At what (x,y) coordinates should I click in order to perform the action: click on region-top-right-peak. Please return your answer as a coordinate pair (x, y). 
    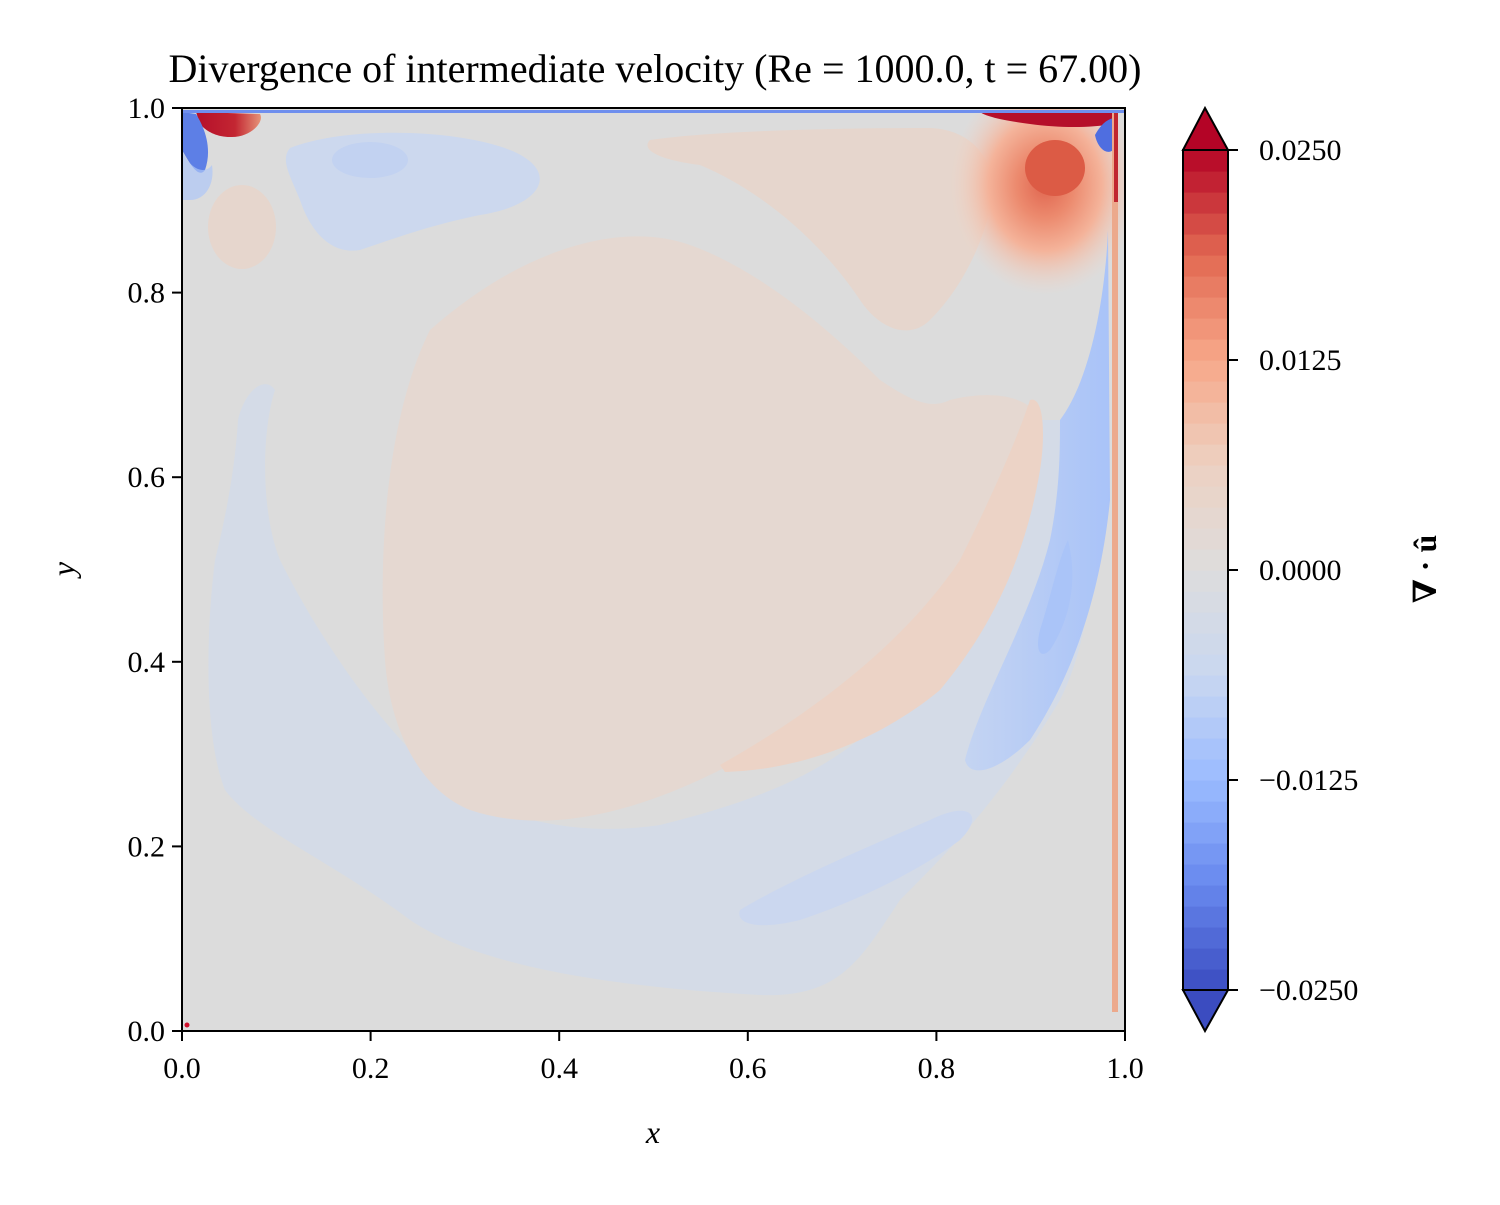
    Looking at the image, I should click on (1055, 168).